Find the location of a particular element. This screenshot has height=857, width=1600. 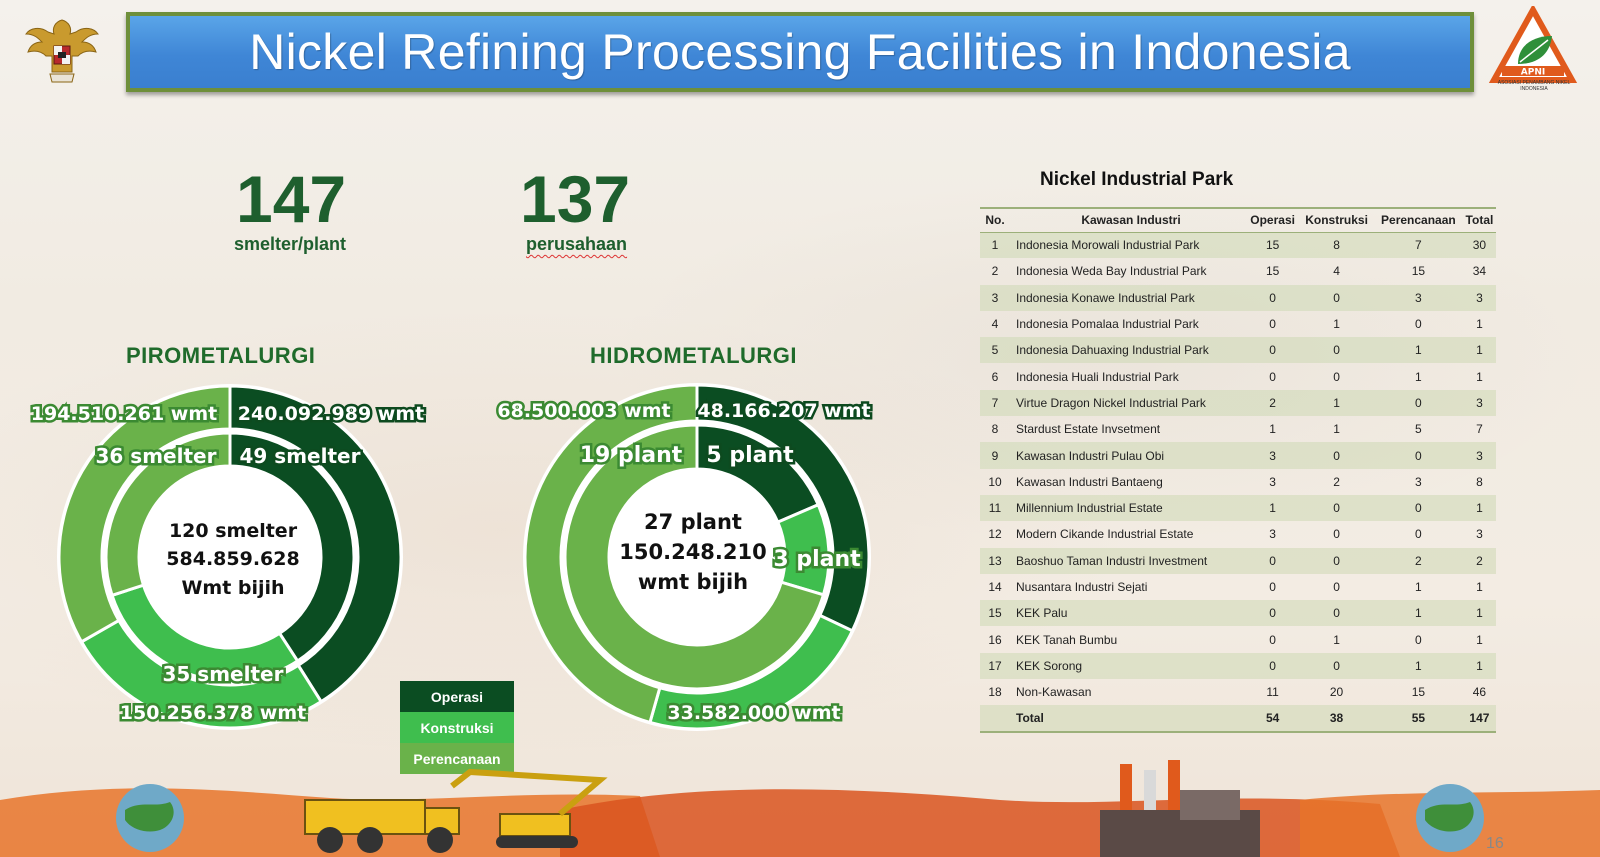

apni-caption: ASOSIASI PENAMBANG NIKEL INDONESIA is located at coordinates (1534, 86).